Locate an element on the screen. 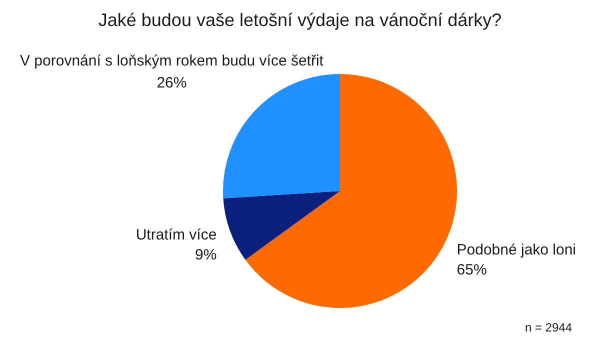 This screenshot has height=350, width=600. data-label: 26% is located at coordinates (171, 83).